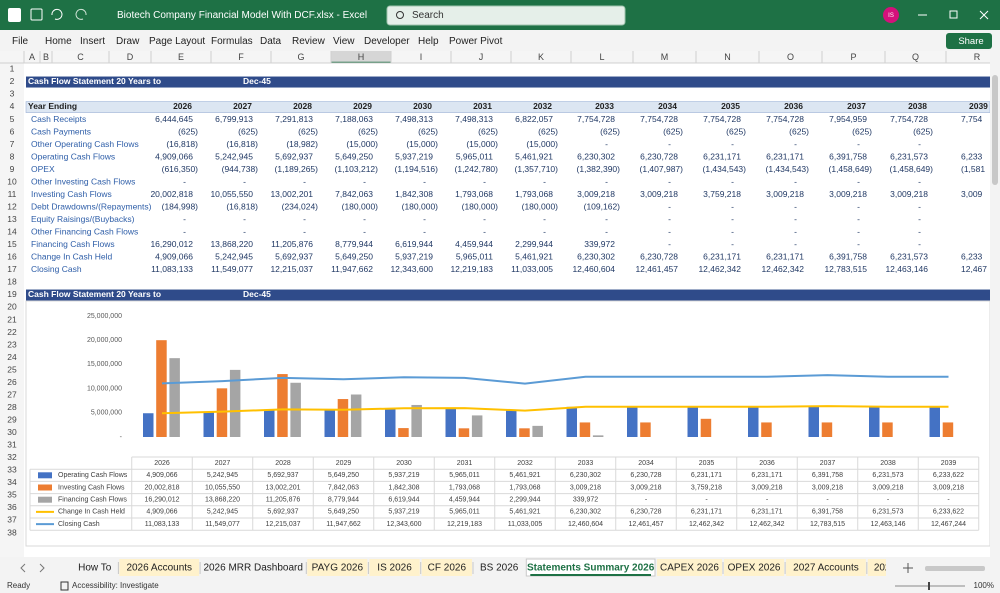 This screenshot has width=1000, height=593. Describe the element at coordinates (12, 106) in the screenshot. I see `row-number: 4` at that location.